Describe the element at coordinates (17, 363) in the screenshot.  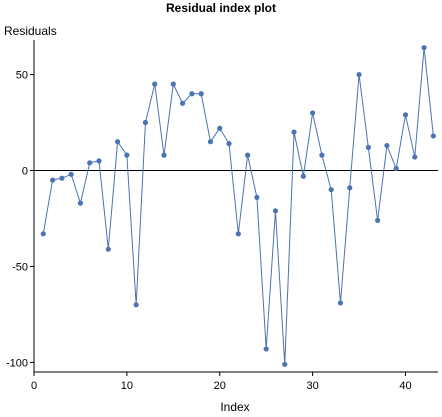
I see `y-tick-label: -100` at that location.